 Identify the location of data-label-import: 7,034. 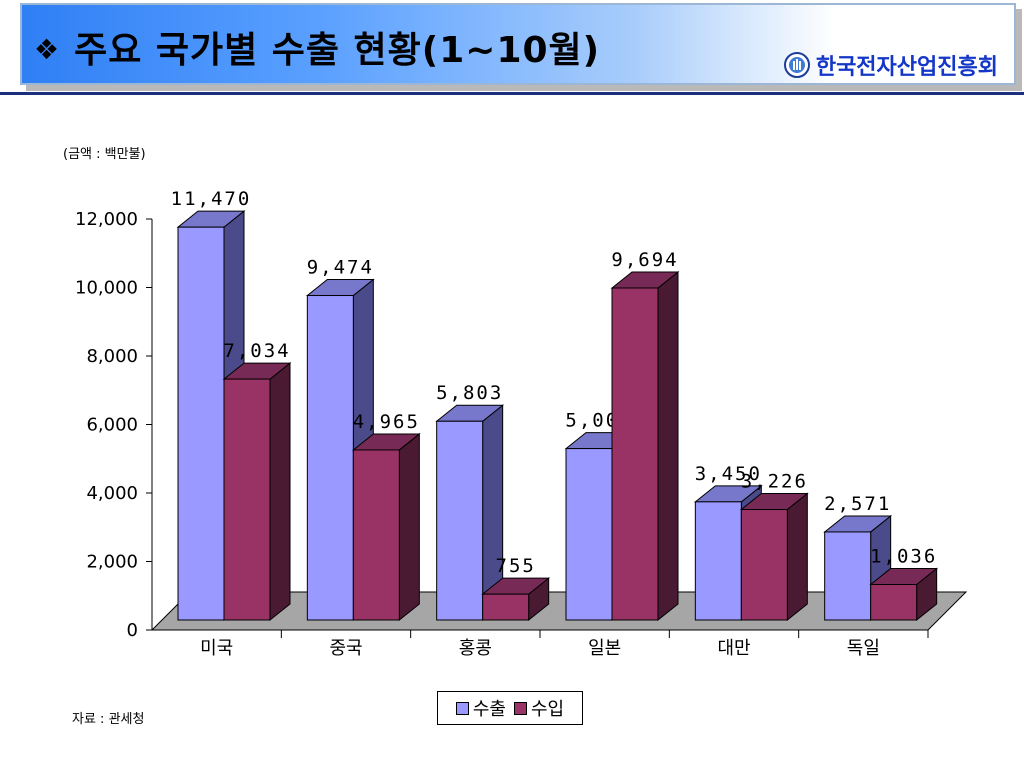
(256, 351).